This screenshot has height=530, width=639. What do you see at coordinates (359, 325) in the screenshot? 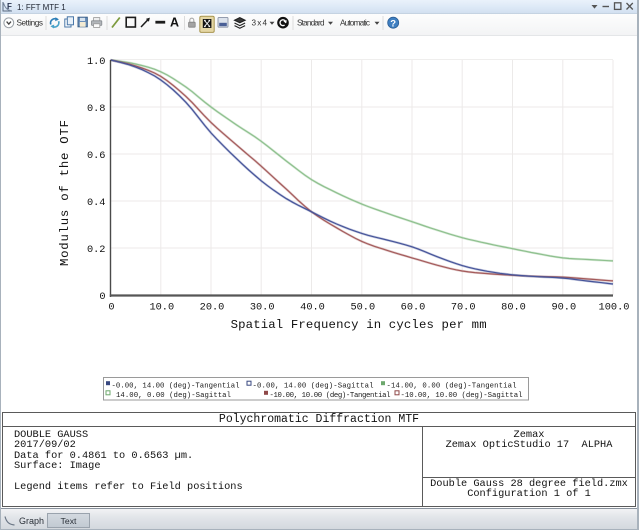
I see `svg-text:Spatial Frequency in cycles pe: Spatial Frequency in cycles per mm` at bounding box center [359, 325].